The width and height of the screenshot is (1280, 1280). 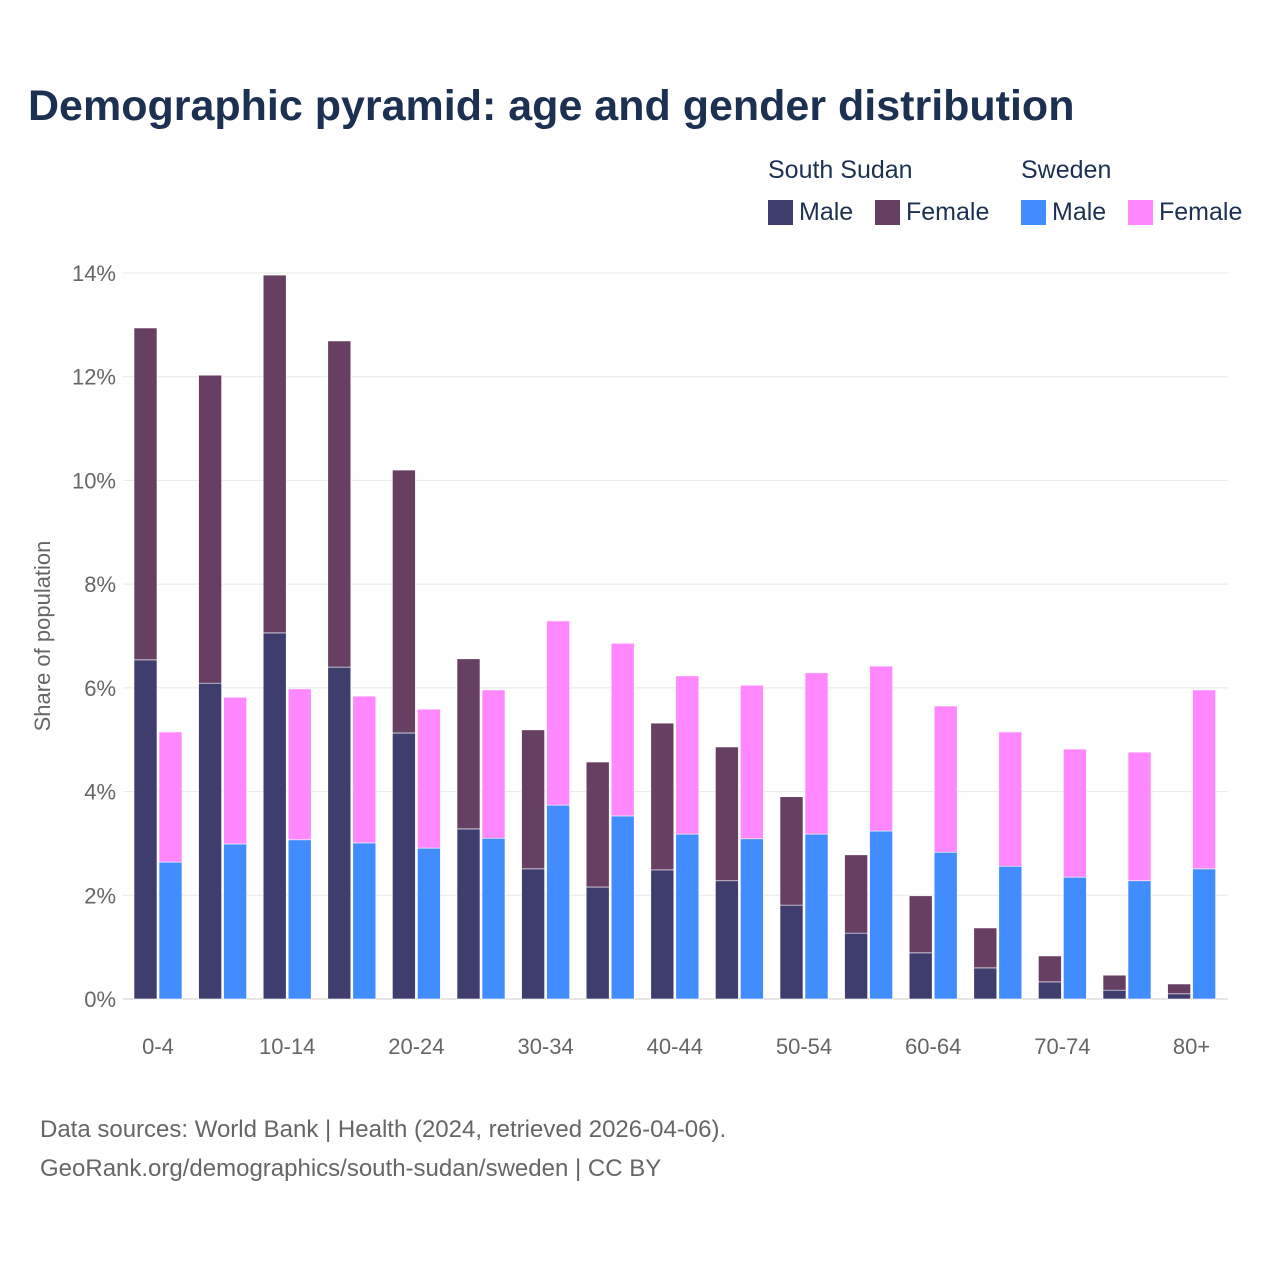 I want to click on bar-south-sudan-female-80+, so click(x=1179, y=989).